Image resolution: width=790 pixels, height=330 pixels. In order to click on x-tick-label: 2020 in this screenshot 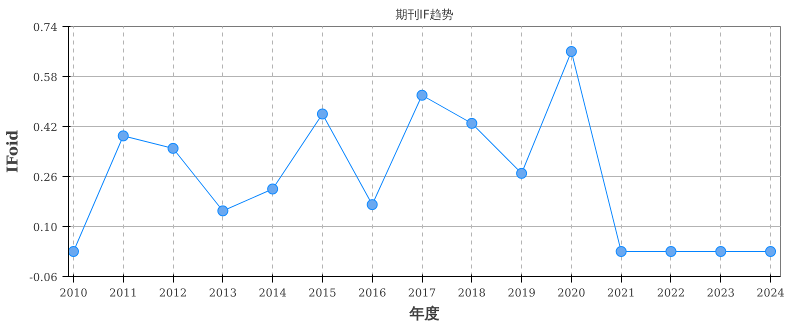, I will do `click(571, 293)`.